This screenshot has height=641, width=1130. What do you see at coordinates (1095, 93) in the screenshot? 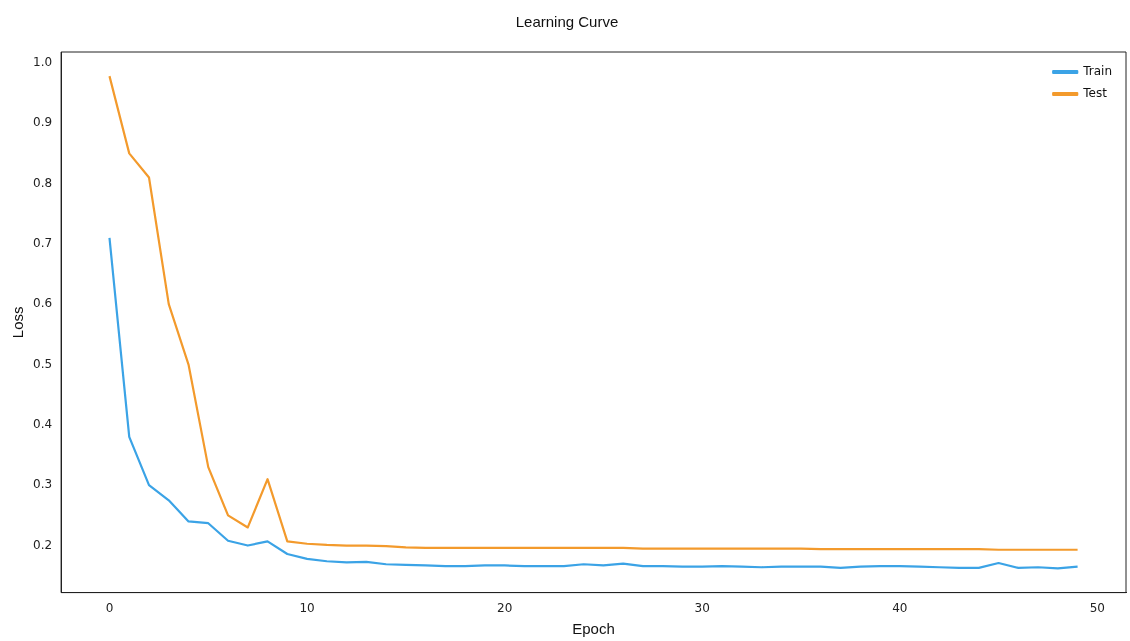
I see `legend-label: Test` at bounding box center [1095, 93].